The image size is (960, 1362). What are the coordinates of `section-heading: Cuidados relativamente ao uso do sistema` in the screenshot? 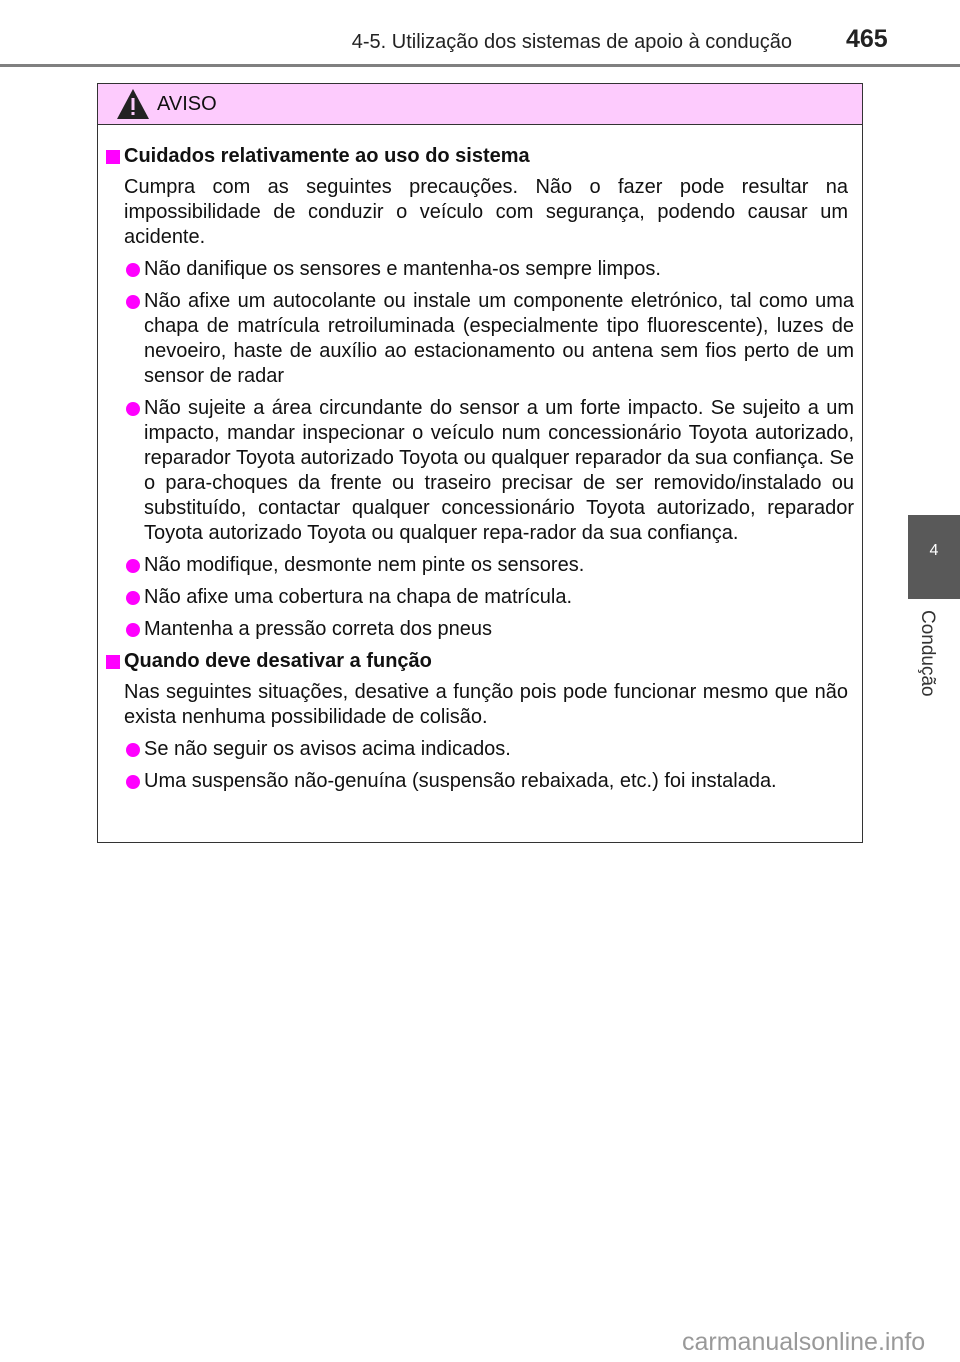 It's located at (480, 156).